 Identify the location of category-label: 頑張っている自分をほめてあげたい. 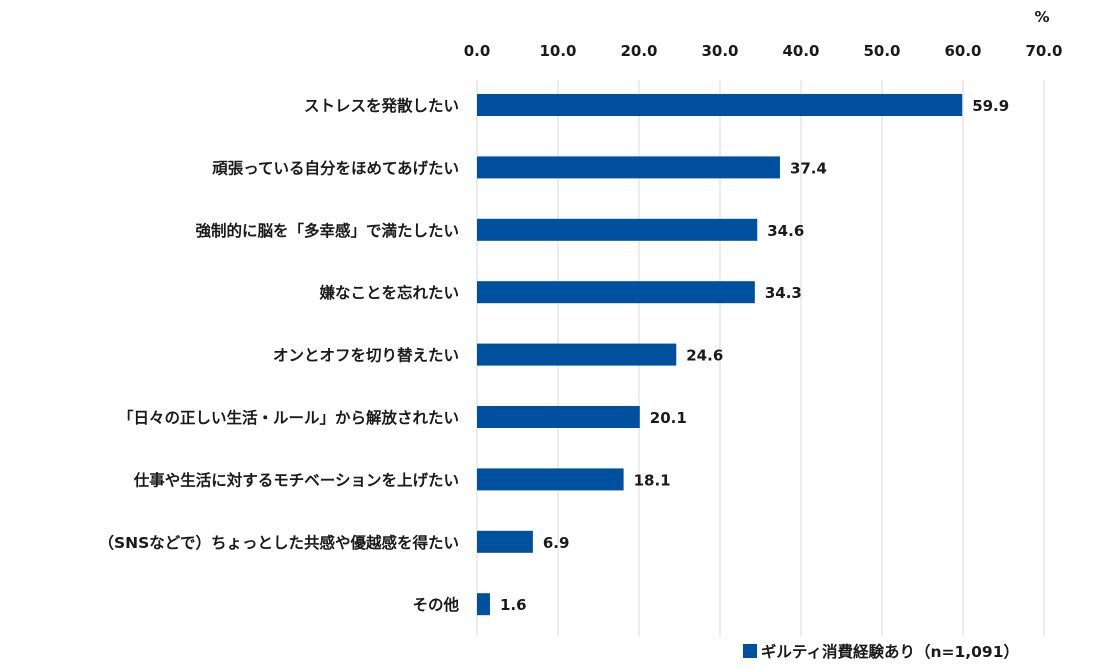
(335, 167).